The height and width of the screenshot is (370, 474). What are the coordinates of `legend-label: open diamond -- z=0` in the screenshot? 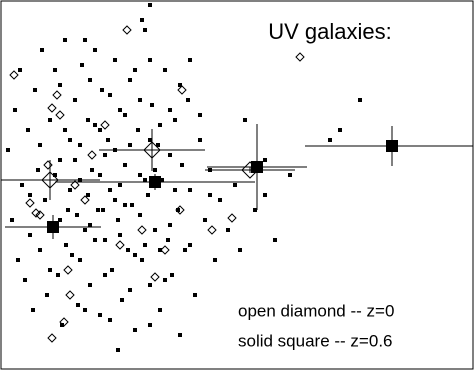 It's located at (316, 310).